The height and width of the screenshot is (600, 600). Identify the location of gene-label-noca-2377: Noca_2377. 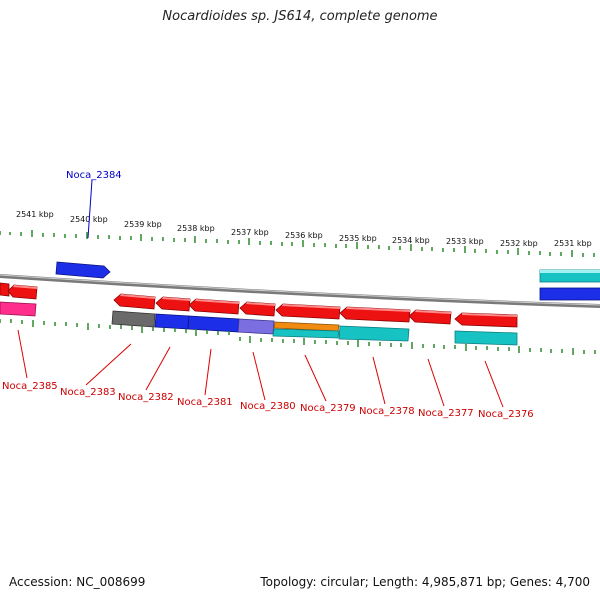
(446, 413).